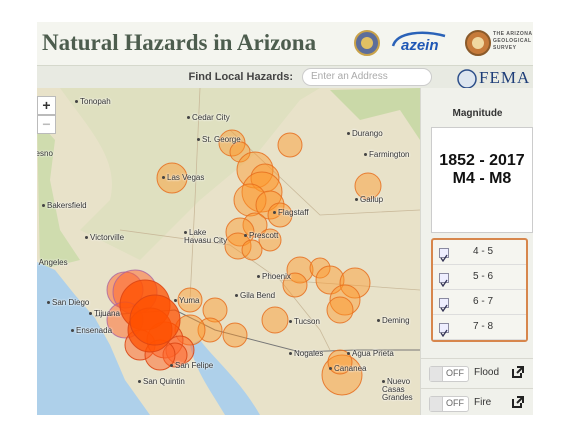 The image size is (570, 440). What do you see at coordinates (369, 199) in the screenshot?
I see `place-label: Gallup` at bounding box center [369, 199].